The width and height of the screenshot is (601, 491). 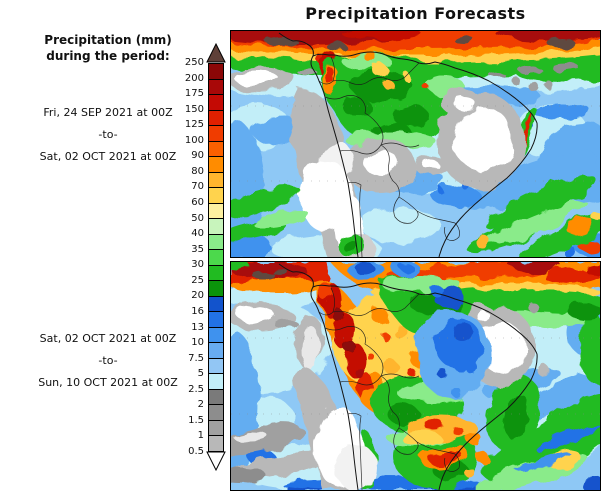 I want to click on period-1-start: Fri, 24 SEP 2021 at 00Z, so click(x=108, y=112).